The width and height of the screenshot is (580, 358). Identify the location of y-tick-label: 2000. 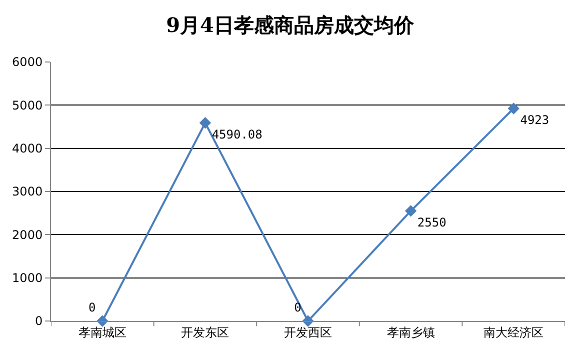
(27, 235).